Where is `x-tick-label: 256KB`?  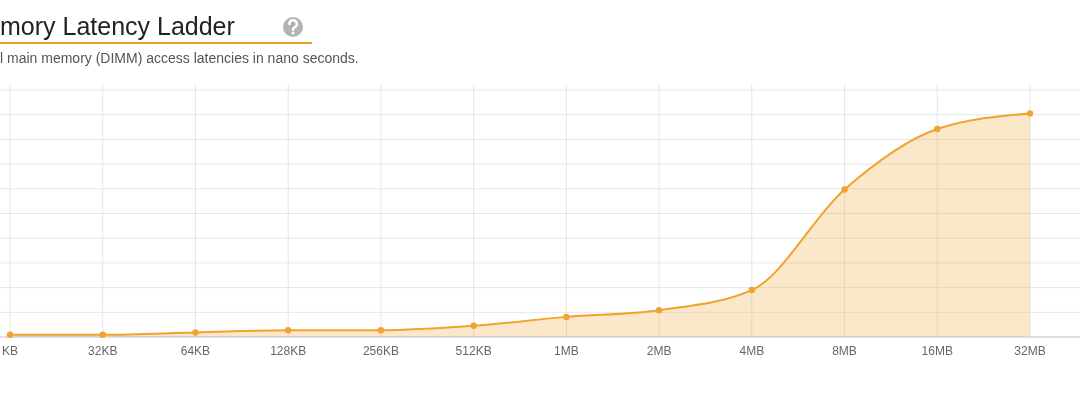
x-tick-label: 256KB is located at coordinates (380, 351).